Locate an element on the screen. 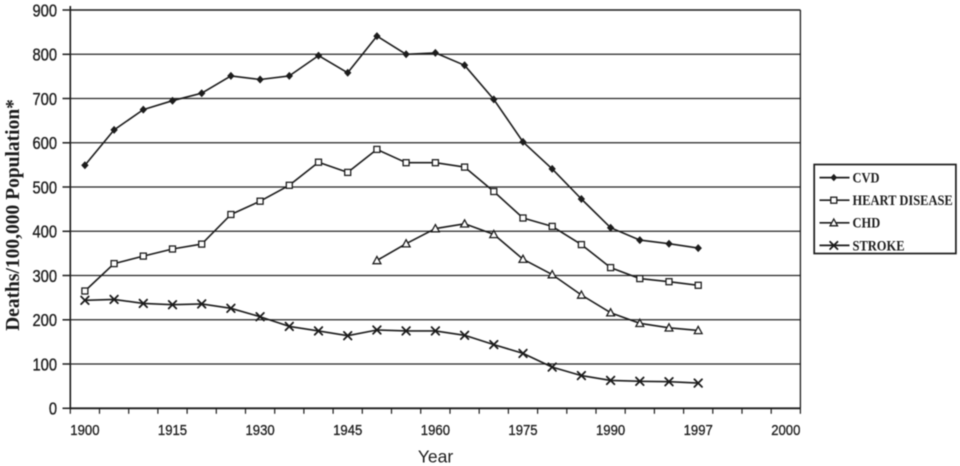  svg-text: 1960 is located at coordinates (435, 429).